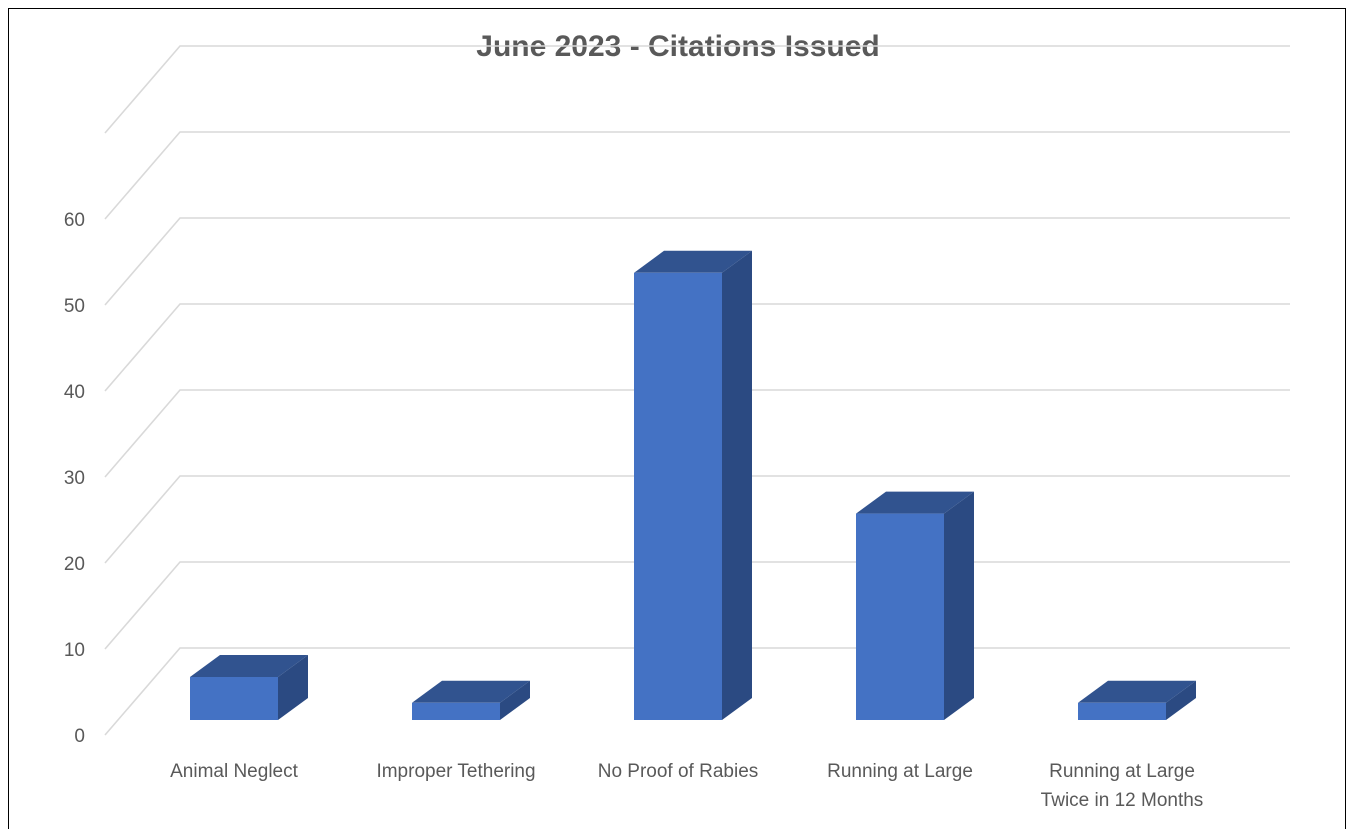 Image resolution: width=1356 pixels, height=829 pixels. I want to click on x-tick-label-2: No Proof of Rabies, so click(678, 771).